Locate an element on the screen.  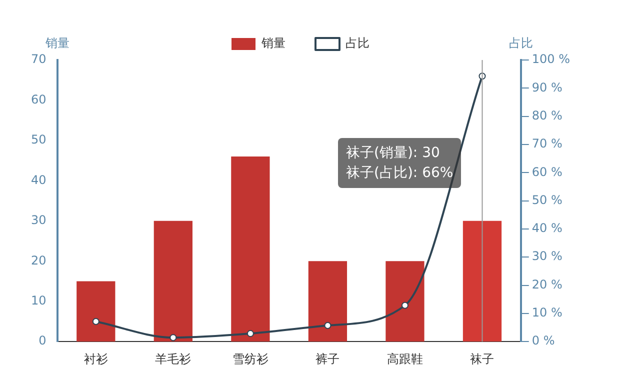
y2-tick-label: 20 % is located at coordinates (547, 284).